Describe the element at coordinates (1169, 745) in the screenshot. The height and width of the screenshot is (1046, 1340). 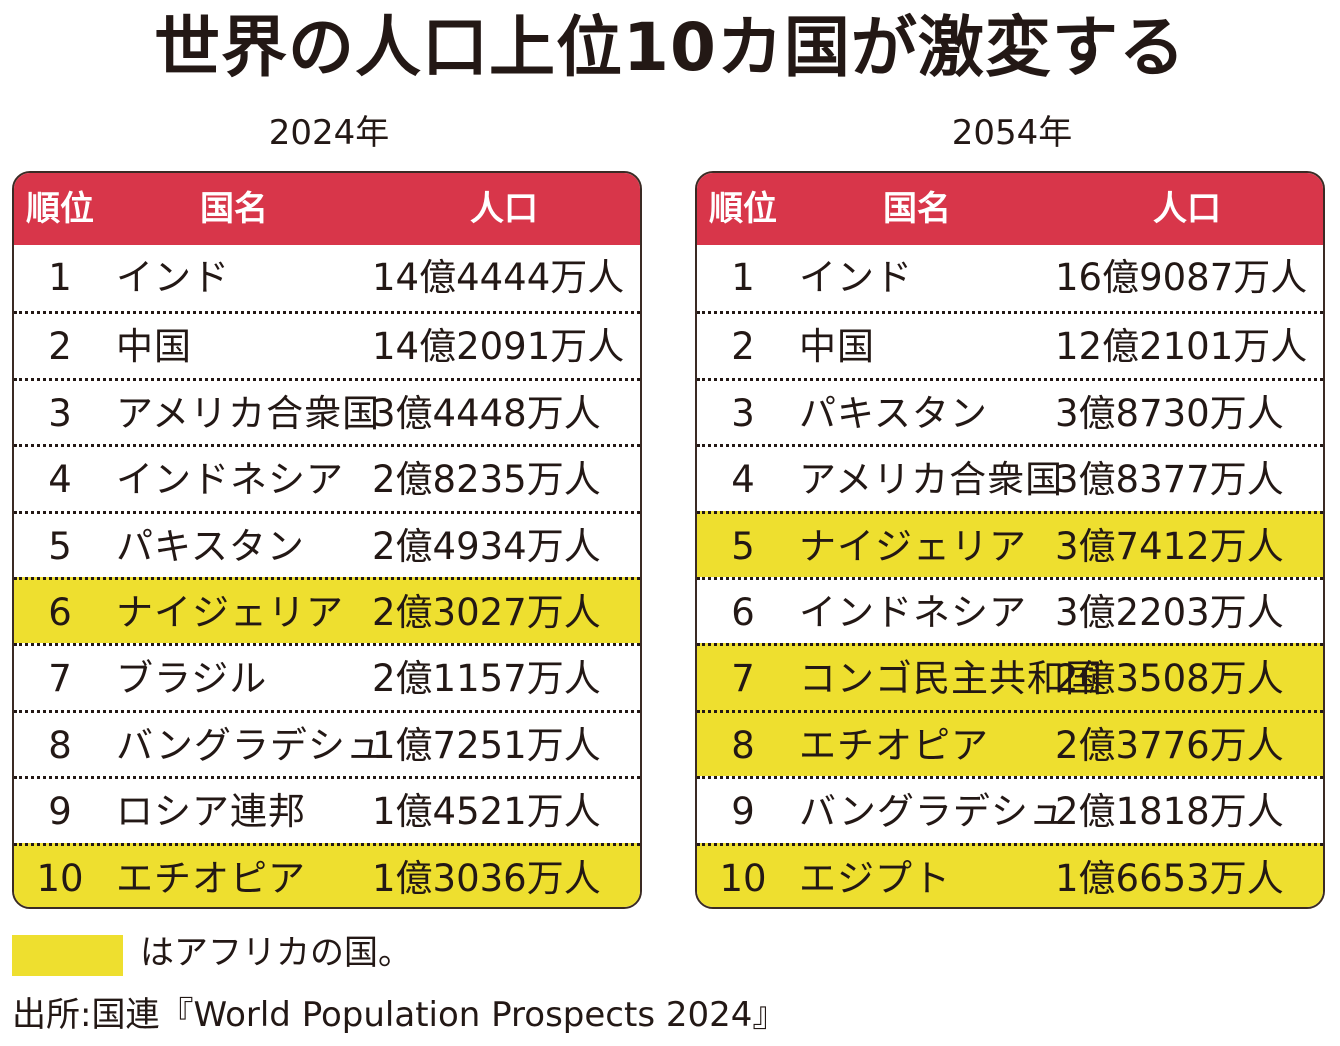
I see `population-cell: 2億3776万人` at that location.